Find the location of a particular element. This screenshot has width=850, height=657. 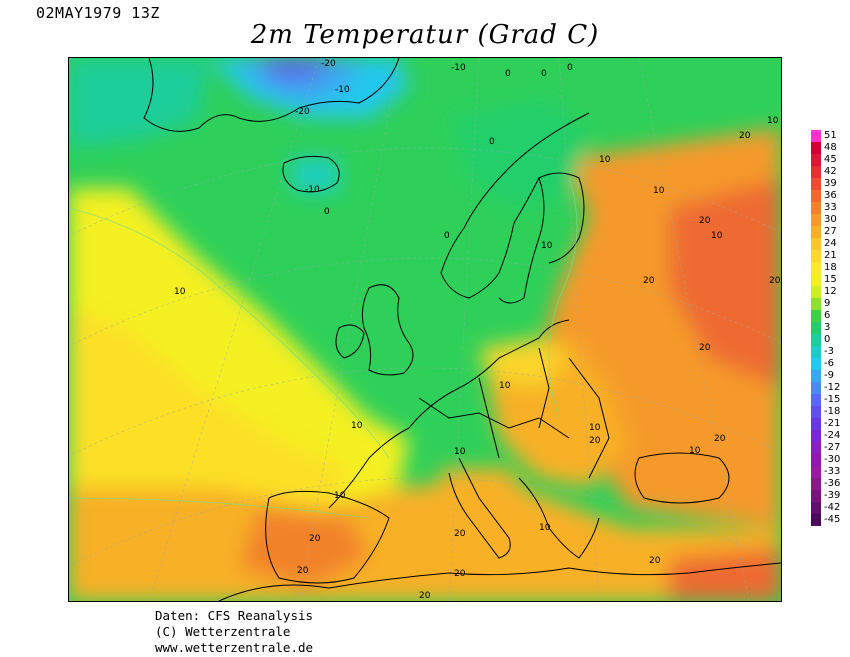

colorbar-tick-label: 27 is located at coordinates (830, 231).